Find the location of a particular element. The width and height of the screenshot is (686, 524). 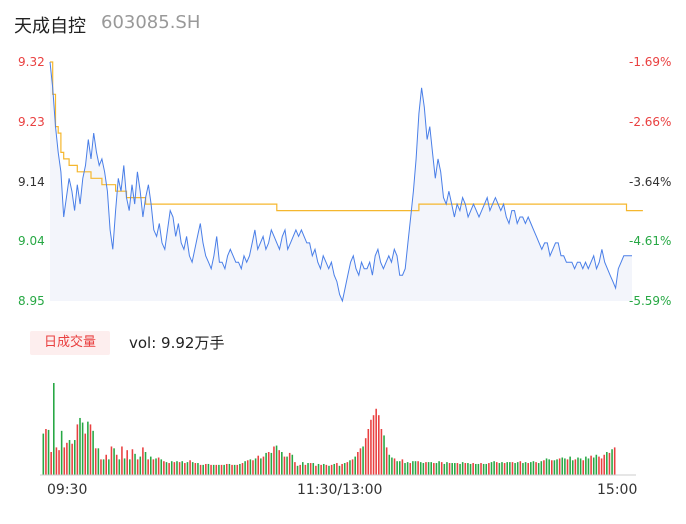

y-tick-left: 9.14 is located at coordinates (31, 182).